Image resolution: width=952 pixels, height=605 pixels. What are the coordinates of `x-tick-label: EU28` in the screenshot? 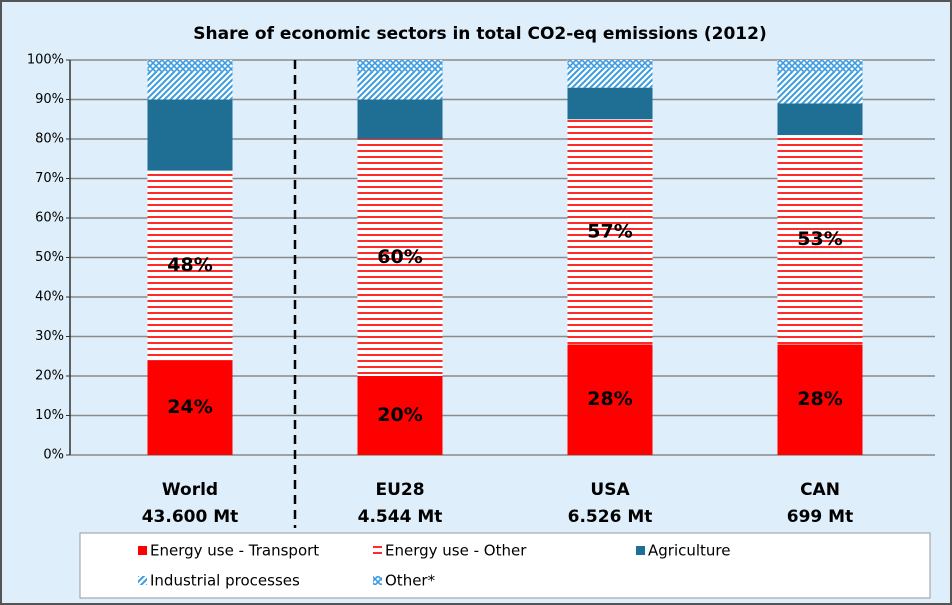 It's located at (399, 490).